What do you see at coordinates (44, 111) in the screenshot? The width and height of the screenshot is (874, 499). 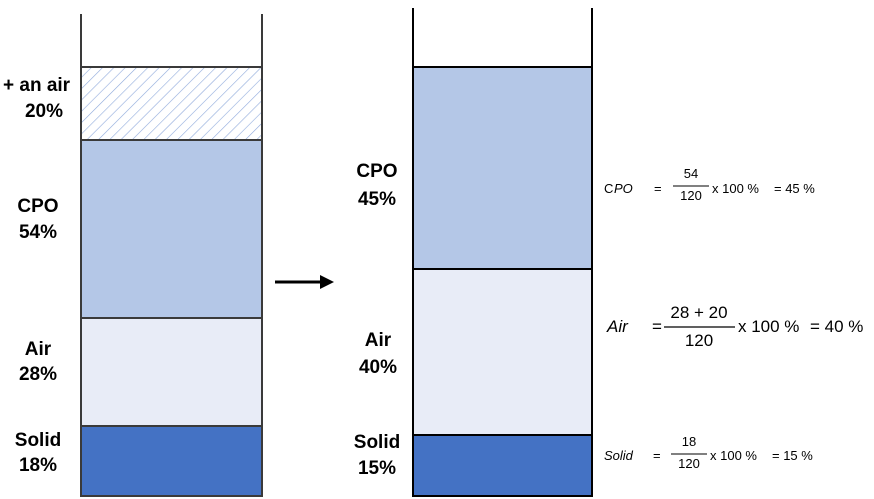 I see `left-added-air-percent: 20%` at bounding box center [44, 111].